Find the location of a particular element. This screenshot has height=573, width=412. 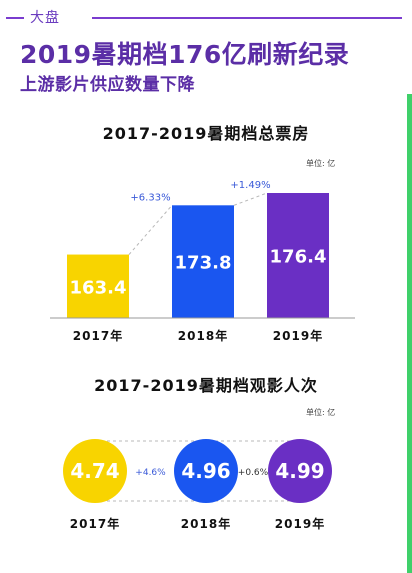

bar-2019年 is located at coordinates (298, 255).